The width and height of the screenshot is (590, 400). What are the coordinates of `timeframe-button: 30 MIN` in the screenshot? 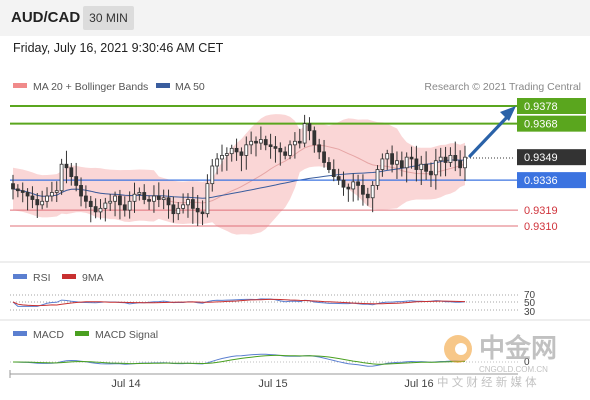 It's located at (108, 18).